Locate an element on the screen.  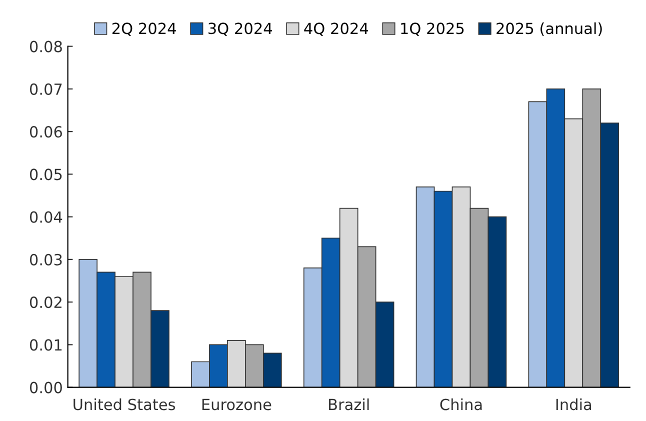
legend-label: 2025 (annual) is located at coordinates (549, 29).